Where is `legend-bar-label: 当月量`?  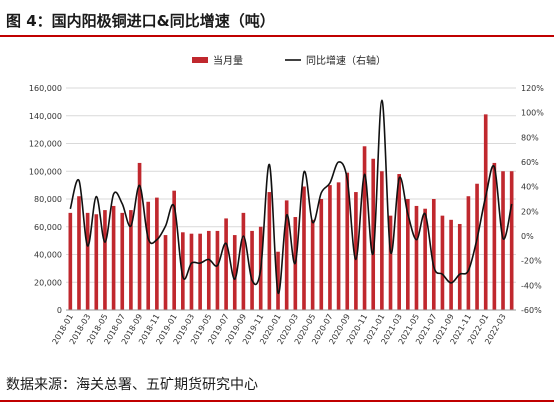 legend-bar-label: 当月量 is located at coordinates (228, 60).